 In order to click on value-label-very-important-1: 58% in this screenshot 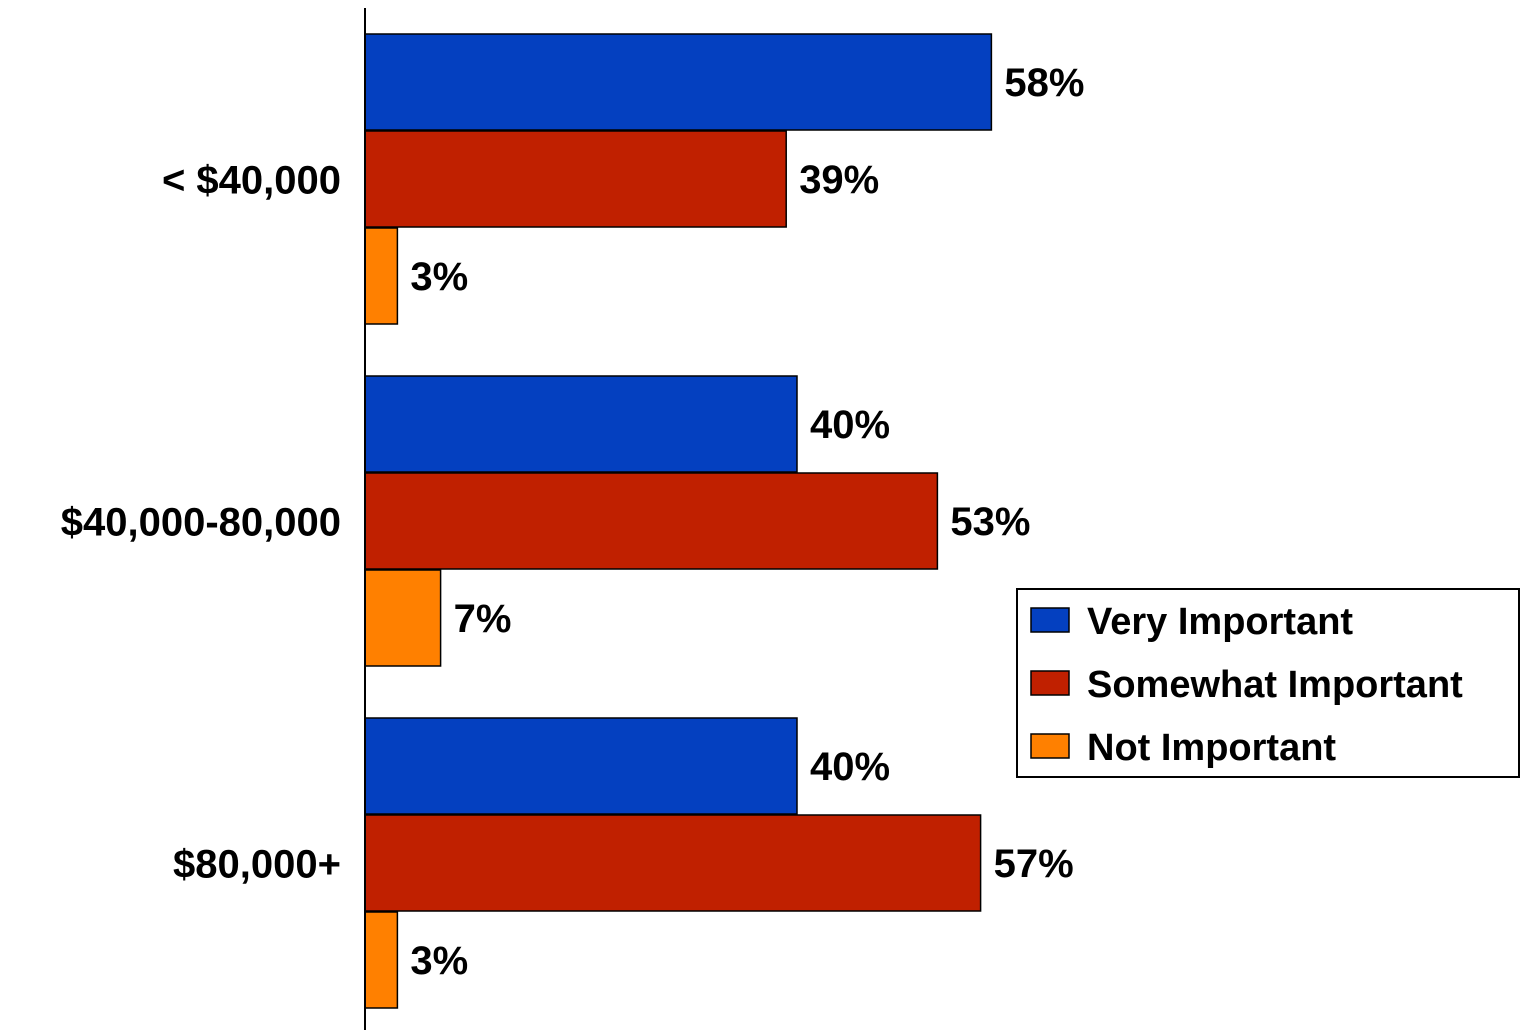, I will do `click(1044, 83)`.